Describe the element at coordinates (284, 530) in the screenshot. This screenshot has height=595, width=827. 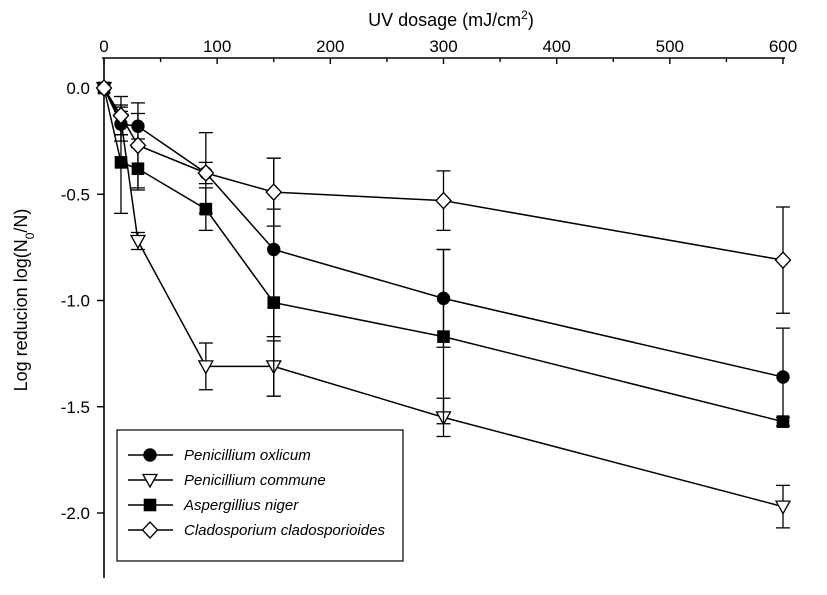
I see `legend-label: Cladosporium cladosporioides` at that location.